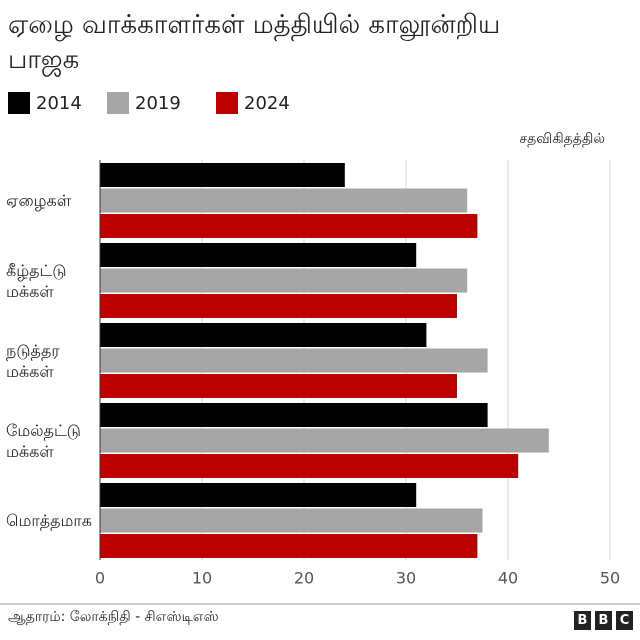 The image size is (640, 640). I want to click on x-tick-label: 50, so click(610, 578).